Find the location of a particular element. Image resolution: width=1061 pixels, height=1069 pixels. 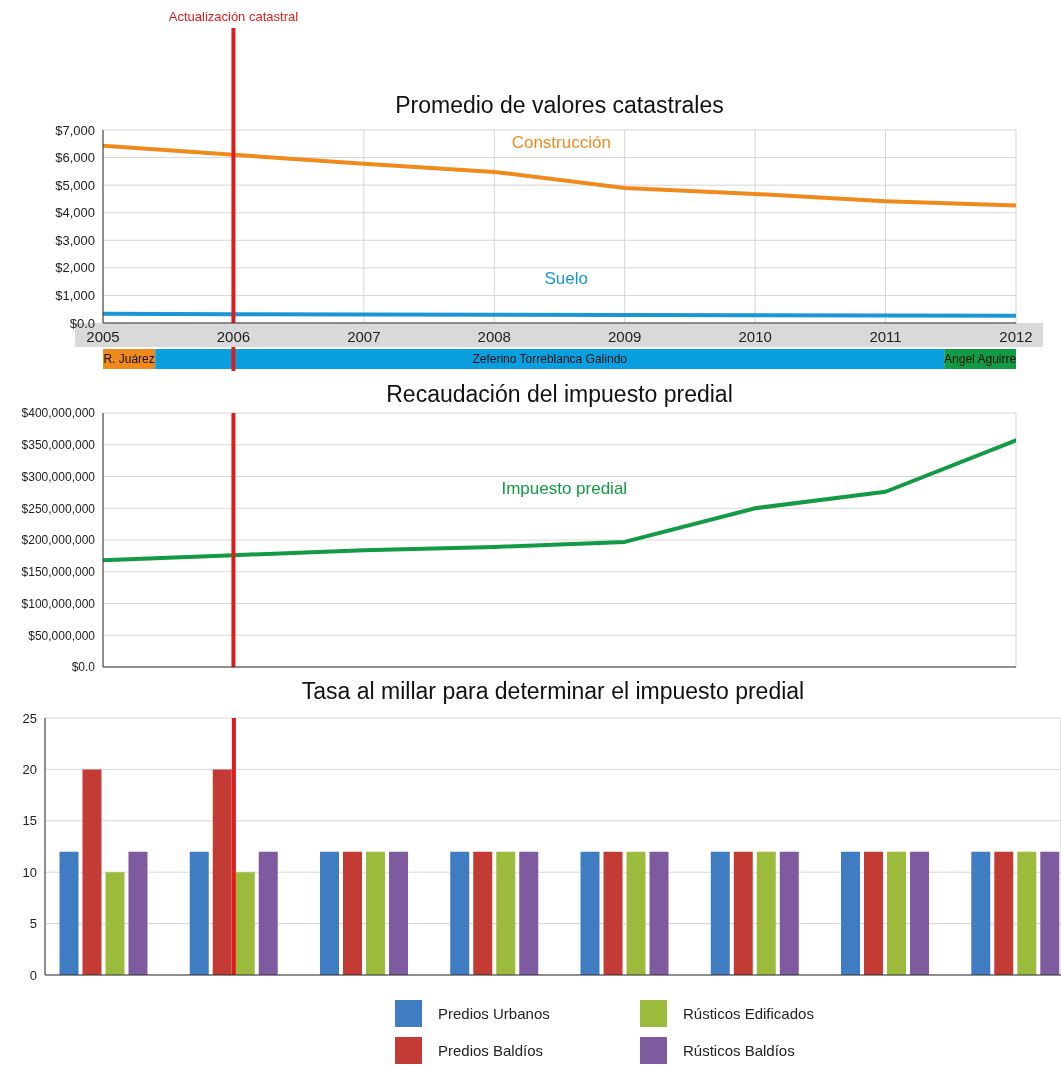

x-tick-label: 2010 is located at coordinates (755, 336).